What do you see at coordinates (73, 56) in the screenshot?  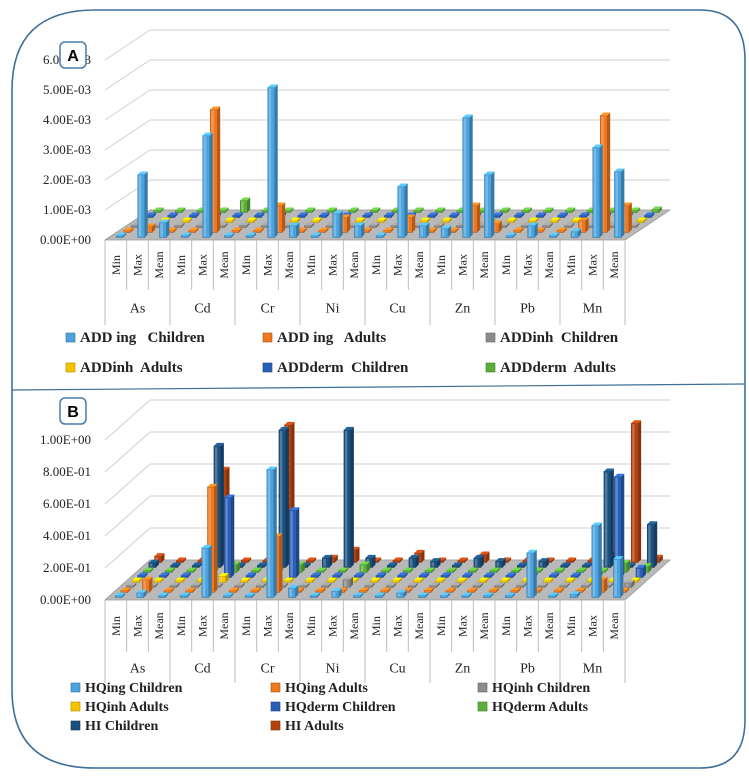 I see `panel-a-badge-text: A` at bounding box center [73, 56].